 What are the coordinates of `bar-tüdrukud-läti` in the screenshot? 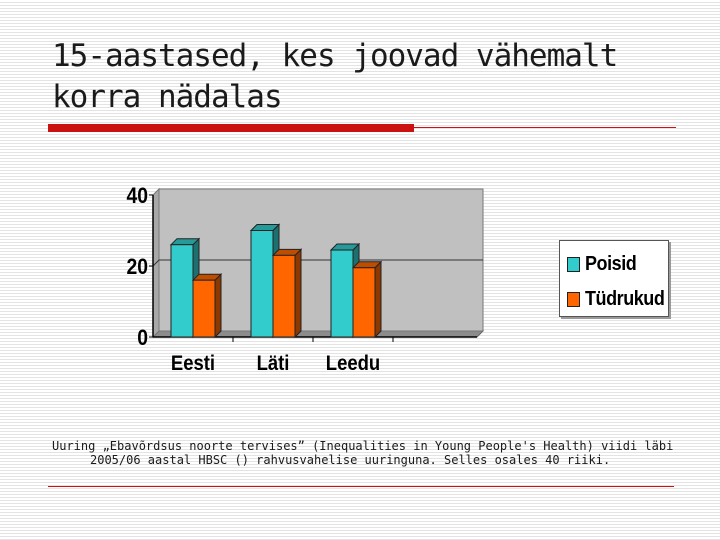 It's located at (284, 296).